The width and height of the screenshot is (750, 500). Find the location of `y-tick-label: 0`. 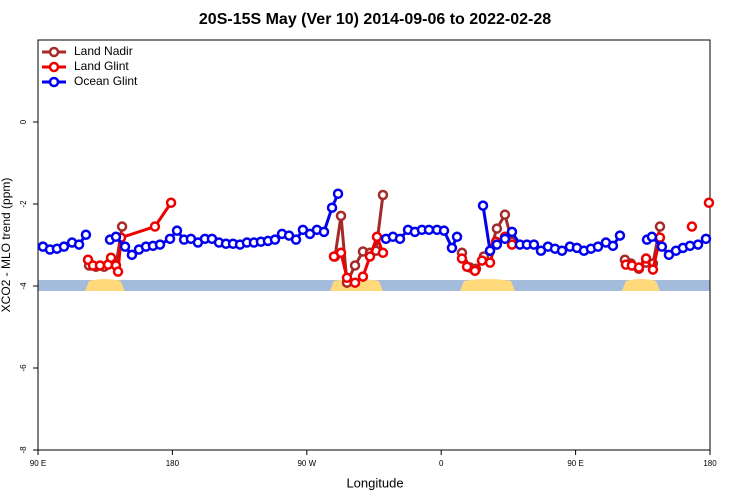

y-tick-label: 0 is located at coordinates (23, 121).